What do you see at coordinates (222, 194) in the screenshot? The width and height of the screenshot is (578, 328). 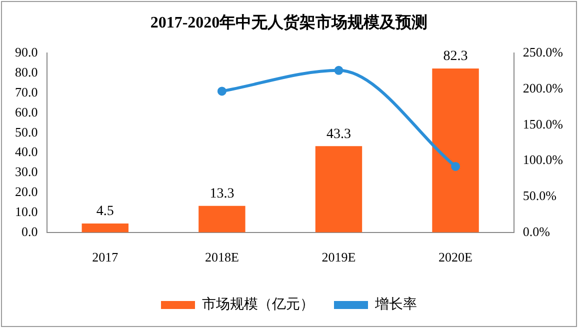 I see `text: 13.3` at bounding box center [222, 194].